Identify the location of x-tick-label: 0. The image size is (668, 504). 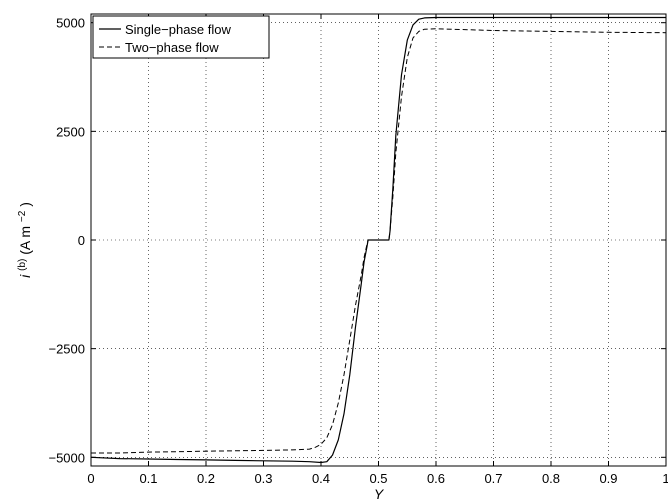
(90, 478).